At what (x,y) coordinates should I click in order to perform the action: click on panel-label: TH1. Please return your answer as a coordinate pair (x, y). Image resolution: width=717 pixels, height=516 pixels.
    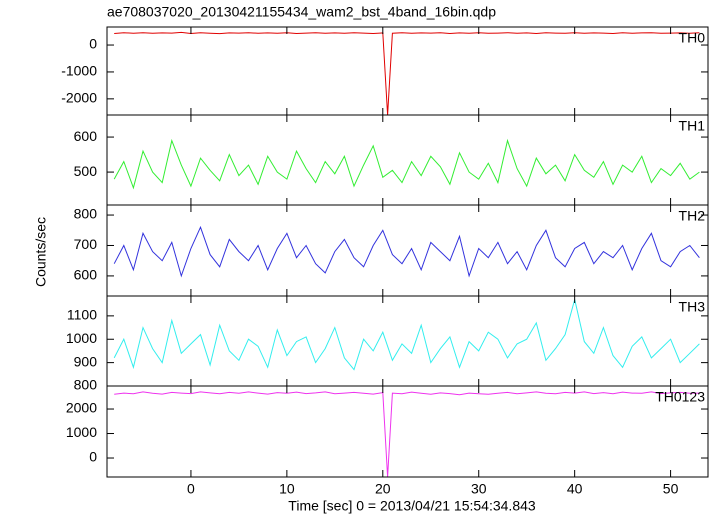
    Looking at the image, I should click on (692, 126).